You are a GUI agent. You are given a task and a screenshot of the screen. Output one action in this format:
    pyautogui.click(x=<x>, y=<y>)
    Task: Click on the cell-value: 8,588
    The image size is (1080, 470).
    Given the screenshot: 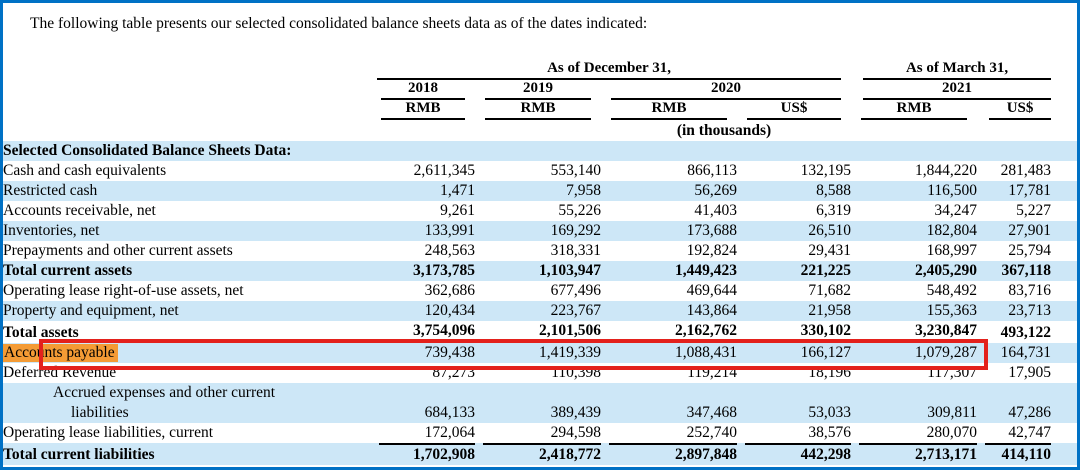 What is the action you would take?
    pyautogui.click(x=834, y=190)
    